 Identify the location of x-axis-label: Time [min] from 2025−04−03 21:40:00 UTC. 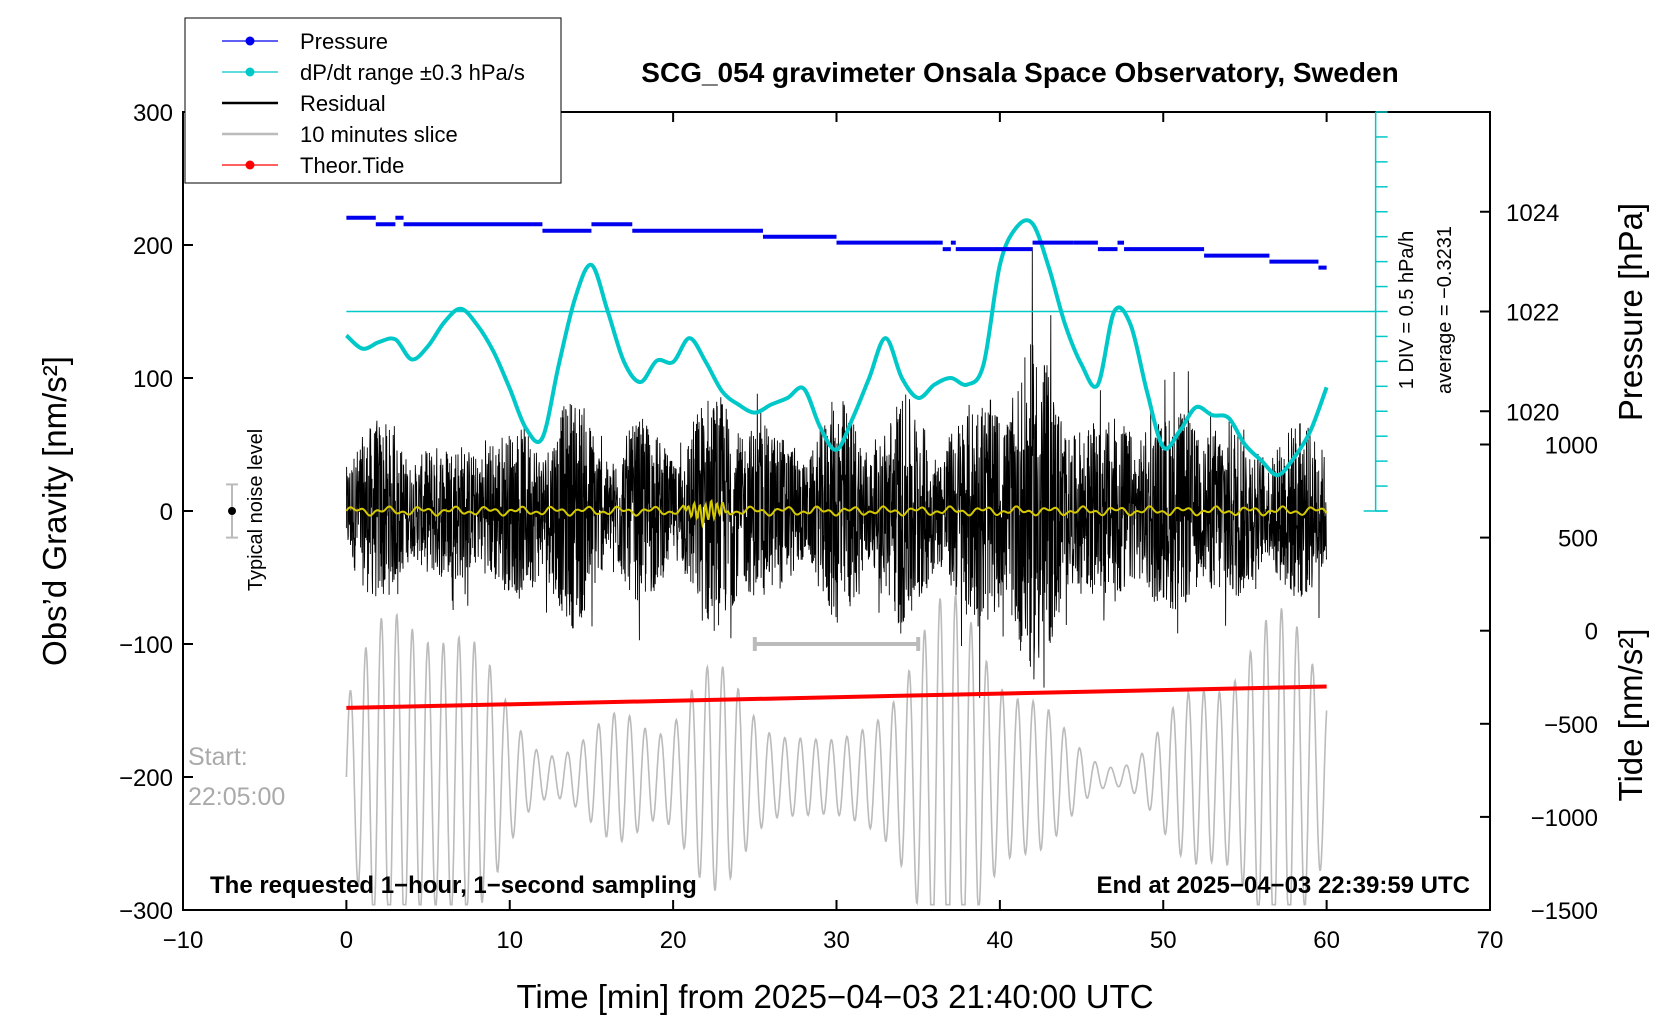
(834, 996).